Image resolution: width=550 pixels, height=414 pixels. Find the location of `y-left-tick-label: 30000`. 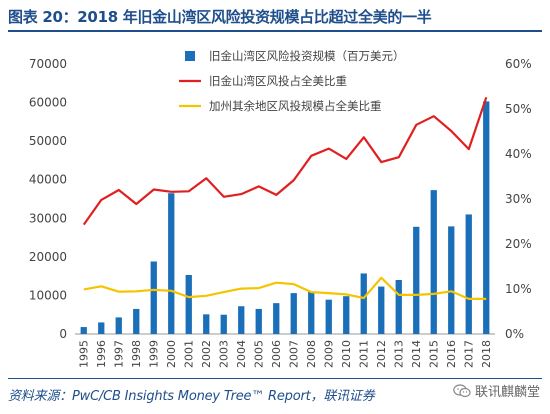

y-left-tick-label: 30000 is located at coordinates (48, 218).